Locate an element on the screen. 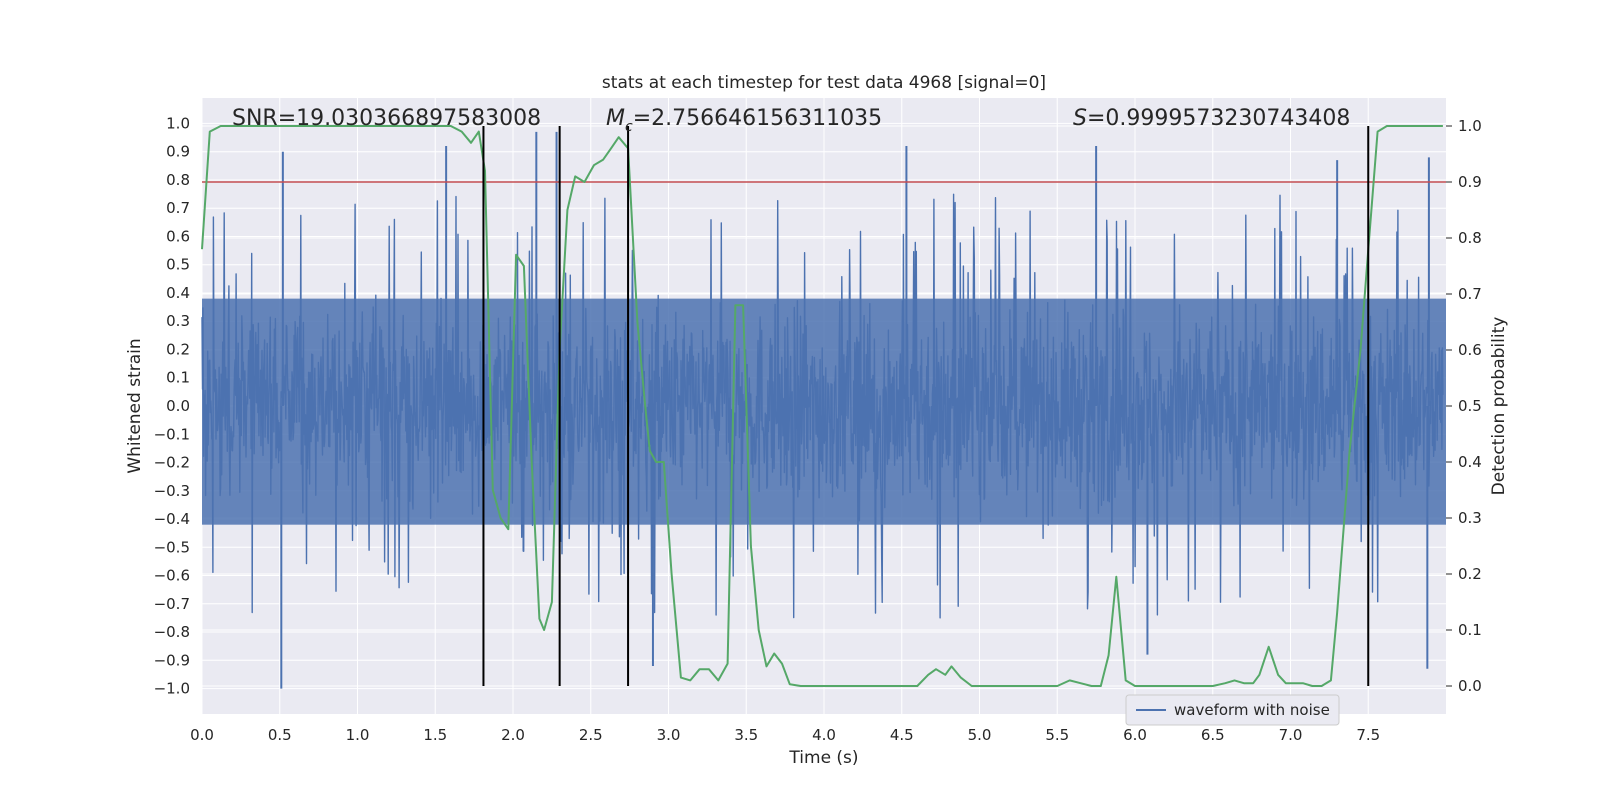 The width and height of the screenshot is (1600, 800). y-tick-label: 0.8 is located at coordinates (178, 180).